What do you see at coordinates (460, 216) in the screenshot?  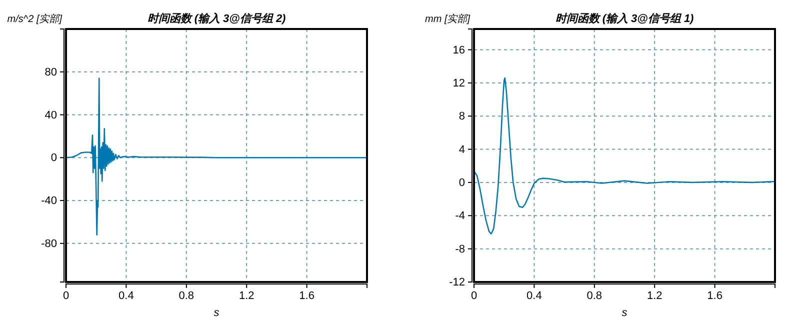 I see `y-tick-label: -4` at bounding box center [460, 216].